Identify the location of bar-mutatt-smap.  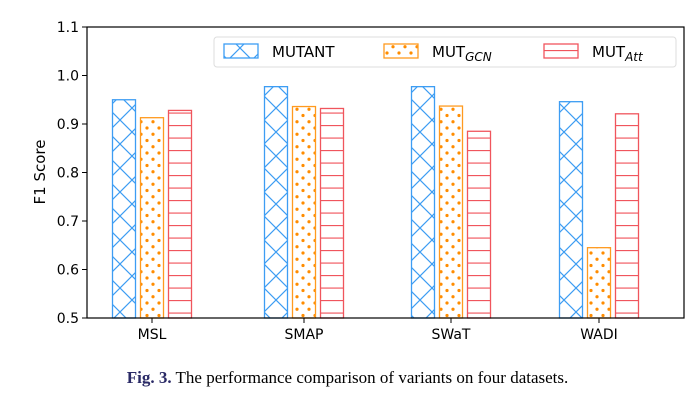
(332, 213).